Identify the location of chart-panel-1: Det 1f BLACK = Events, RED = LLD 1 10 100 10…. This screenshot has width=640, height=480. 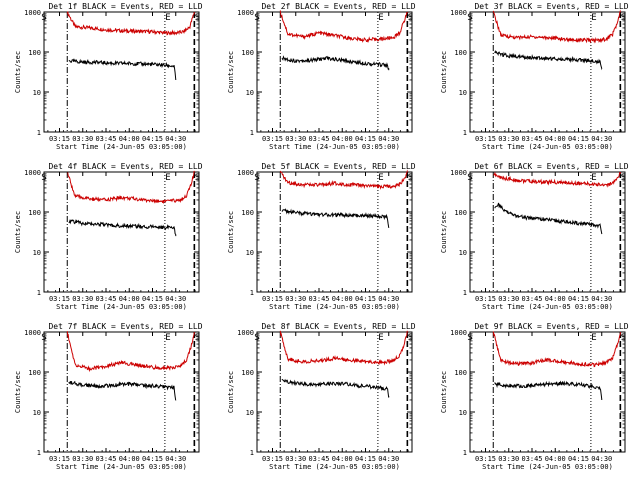
(108, 76).